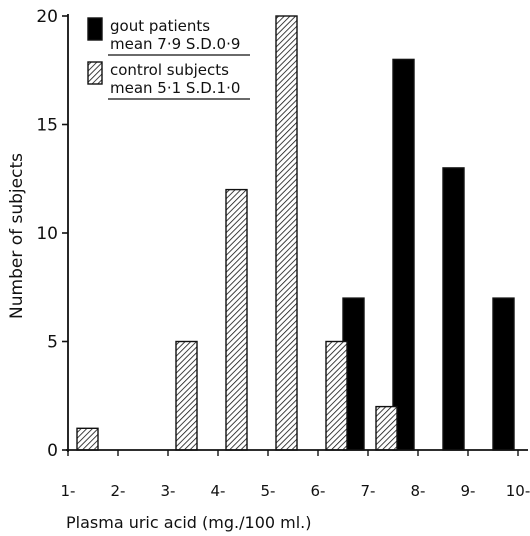 The width and height of the screenshot is (530, 536). I want to click on x-tick-label: 5-, so click(268, 491).